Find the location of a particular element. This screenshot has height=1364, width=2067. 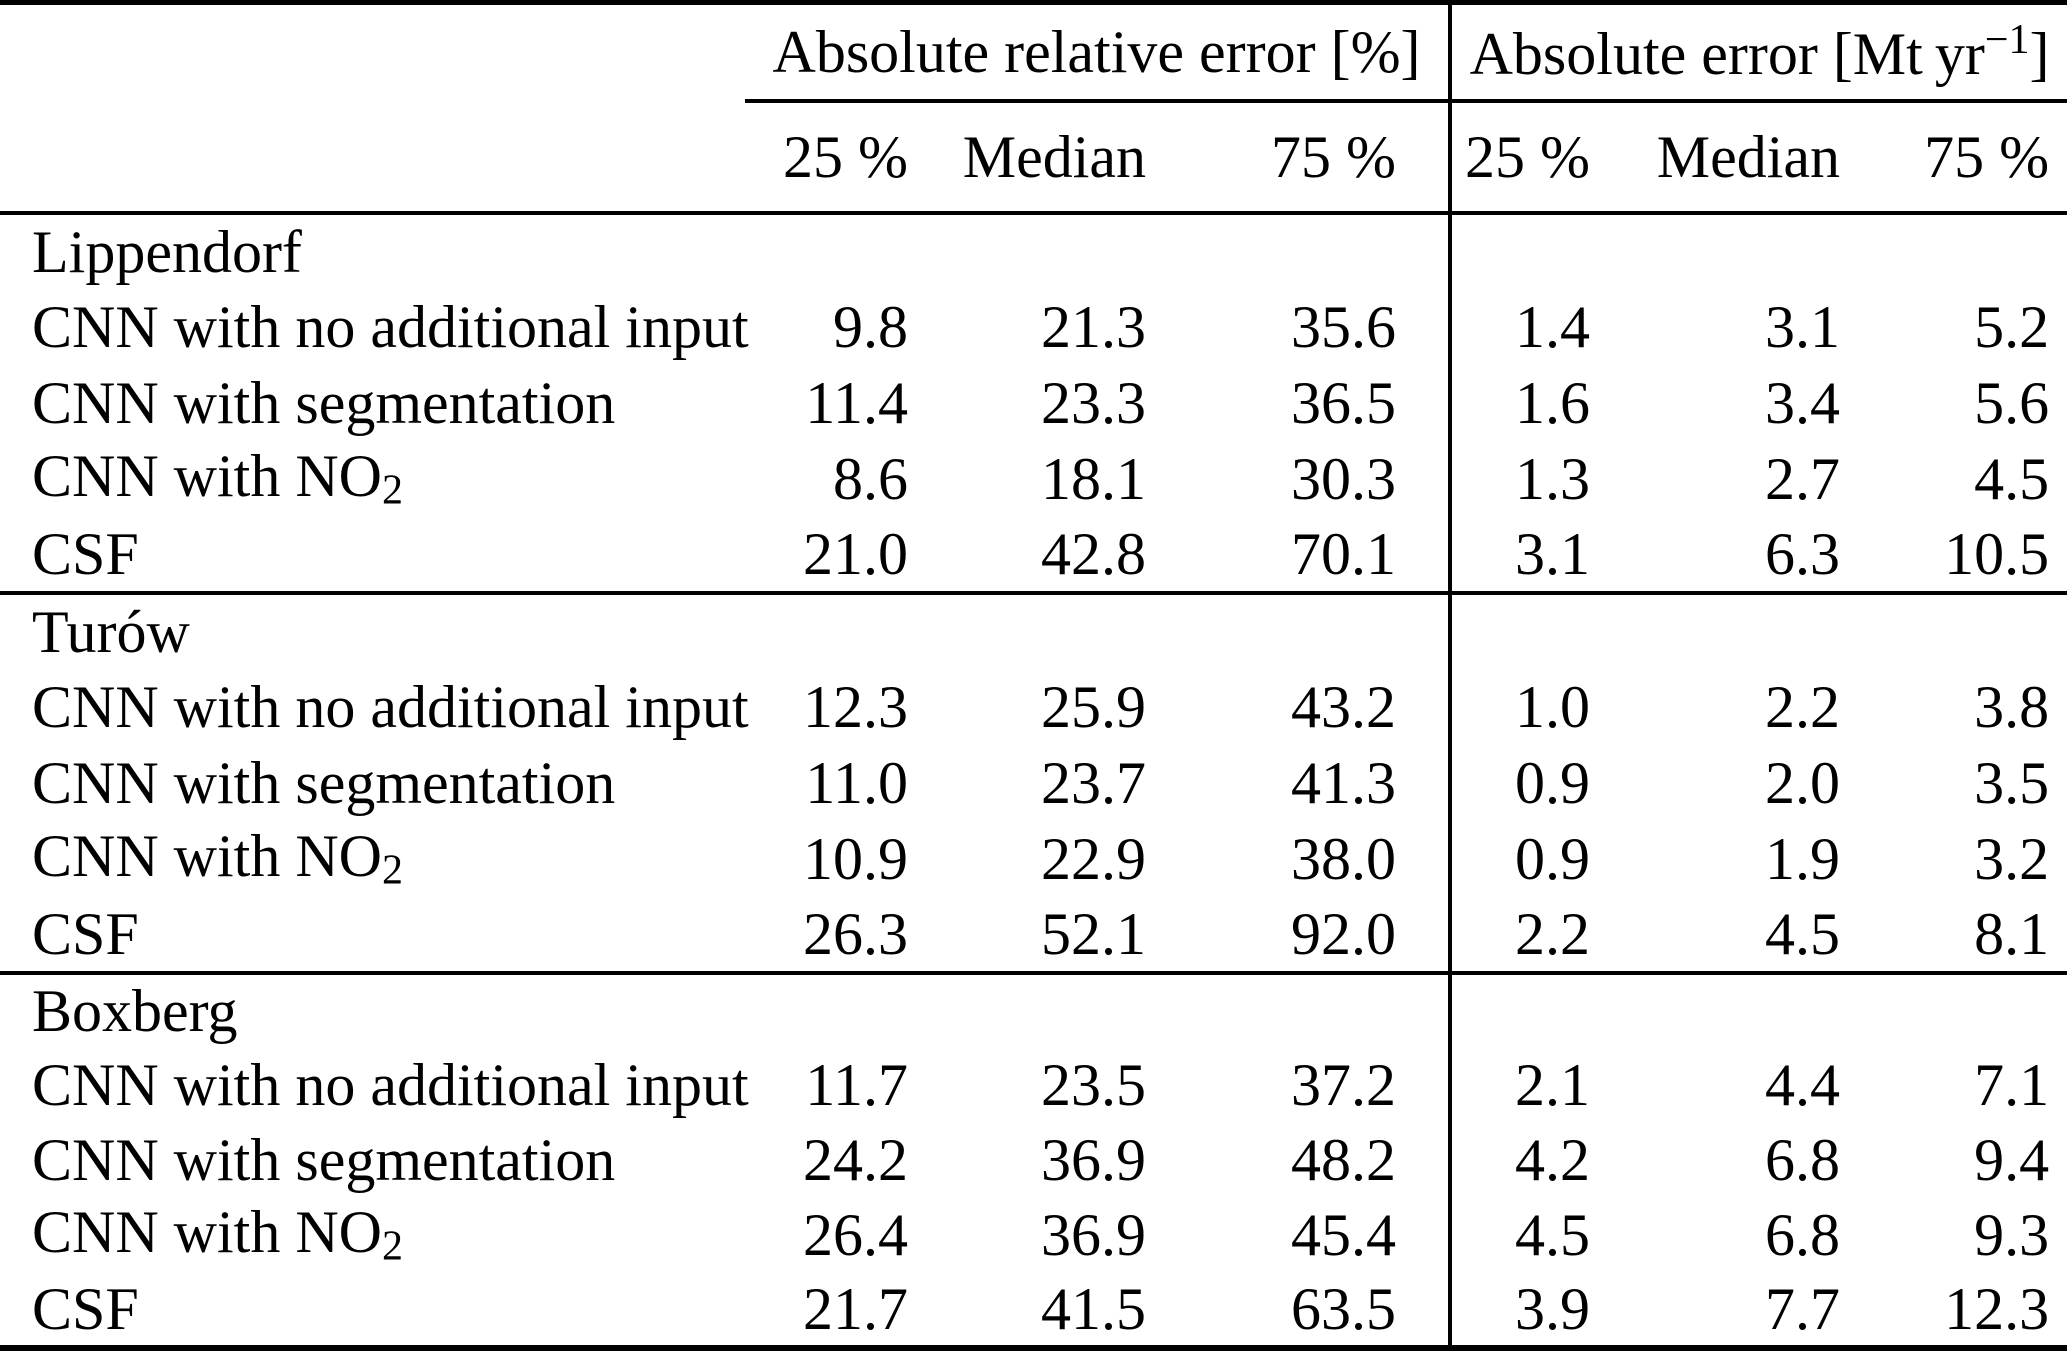

value-cell: 1.9 is located at coordinates (1803, 858).